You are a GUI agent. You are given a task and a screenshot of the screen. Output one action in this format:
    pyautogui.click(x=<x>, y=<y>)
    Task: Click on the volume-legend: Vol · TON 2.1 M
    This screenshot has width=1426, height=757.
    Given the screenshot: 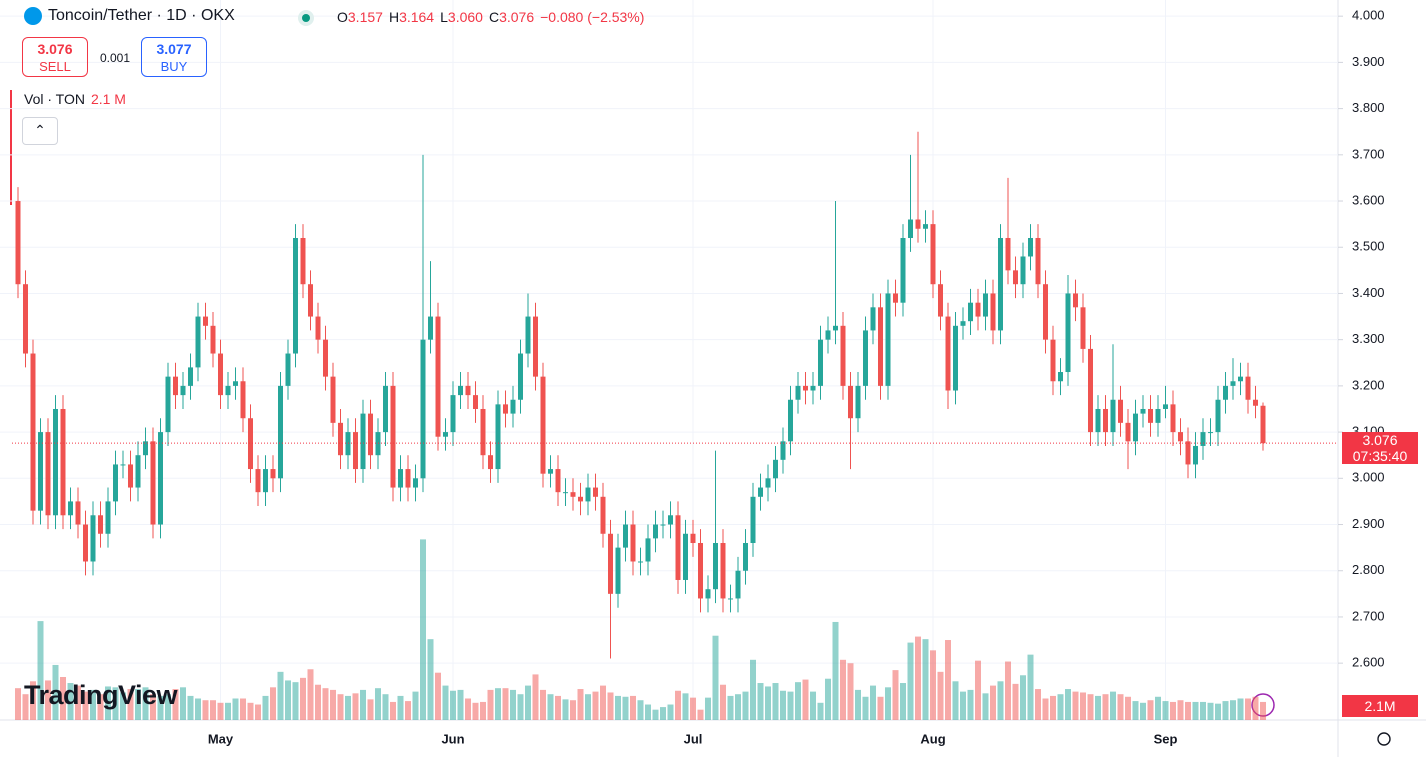 What is the action you would take?
    pyautogui.click(x=75, y=99)
    